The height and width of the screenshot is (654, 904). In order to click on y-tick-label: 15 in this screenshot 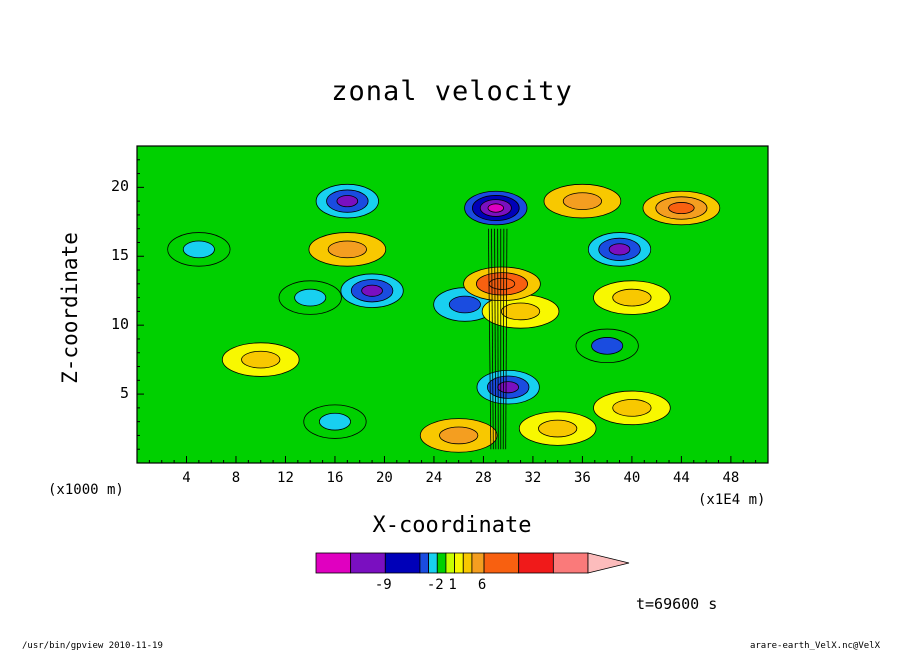, I will do `click(119, 255)`.